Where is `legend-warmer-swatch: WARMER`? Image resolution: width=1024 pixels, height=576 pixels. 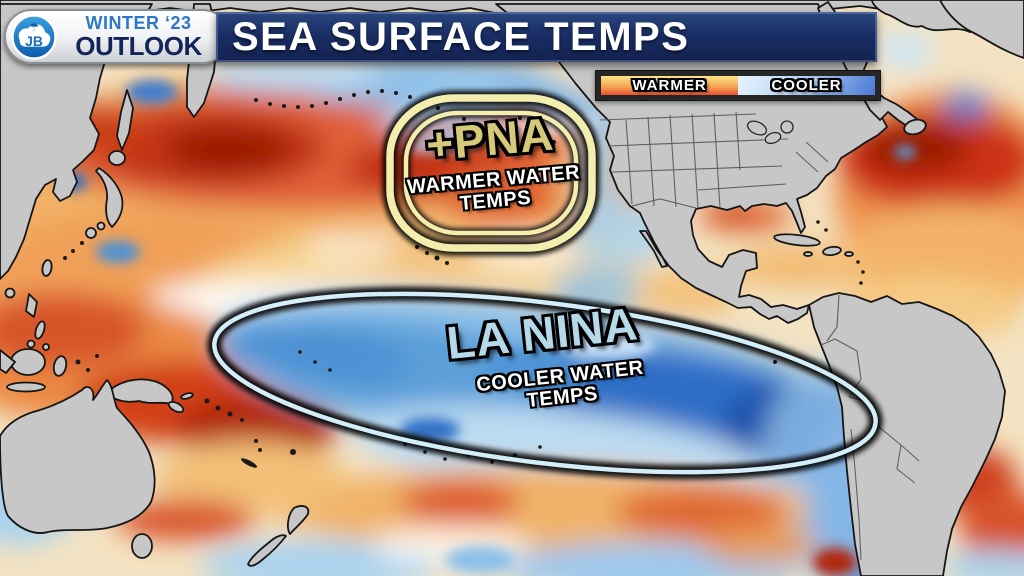
legend-warmer-swatch: WARMER is located at coordinates (669, 85).